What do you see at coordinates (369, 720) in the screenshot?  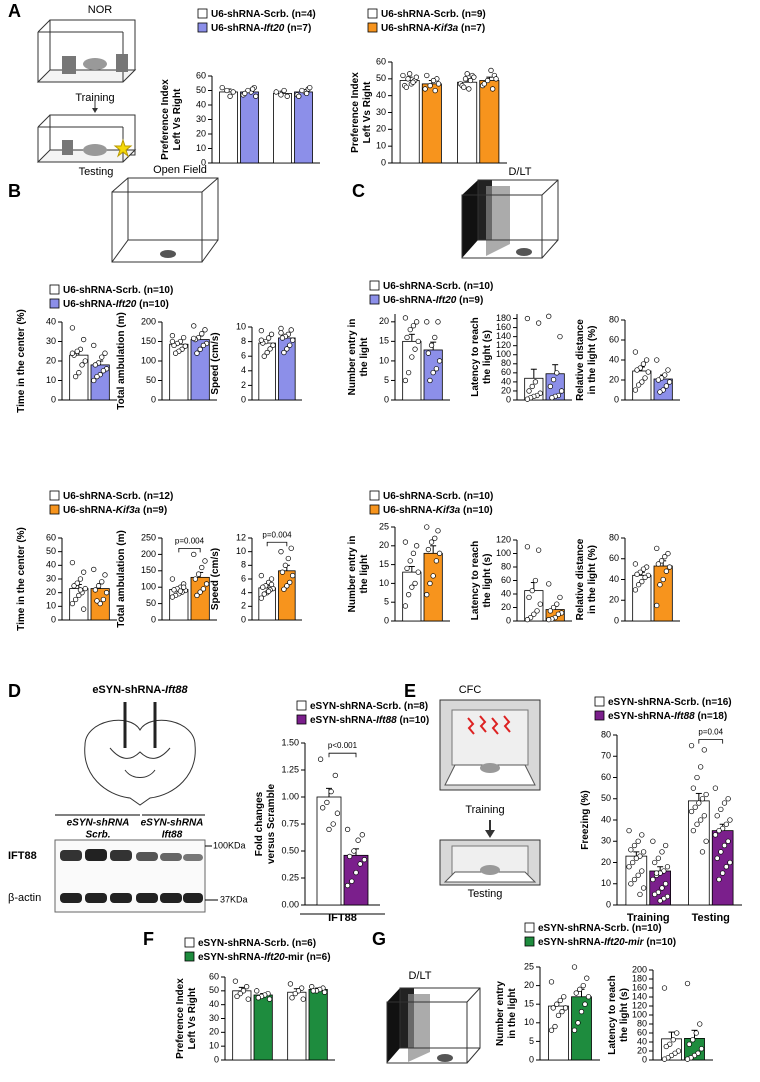 I see `legend-label: eSYN-shRNA-Ift88 (n=10)` at bounding box center [369, 720].